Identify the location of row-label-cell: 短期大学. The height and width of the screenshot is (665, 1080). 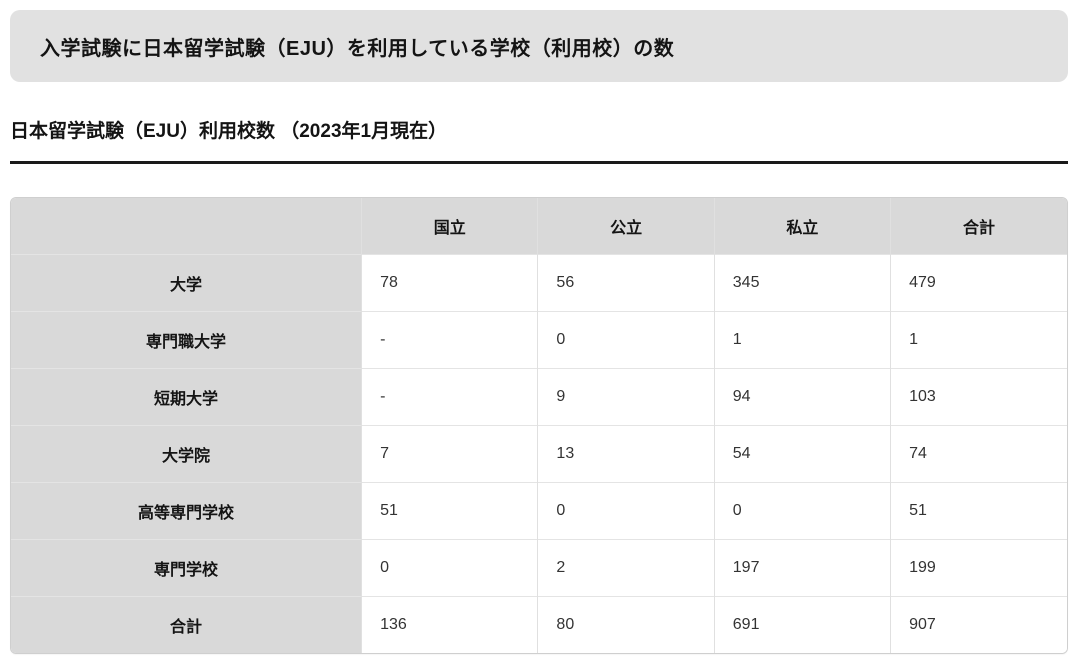
(186, 396).